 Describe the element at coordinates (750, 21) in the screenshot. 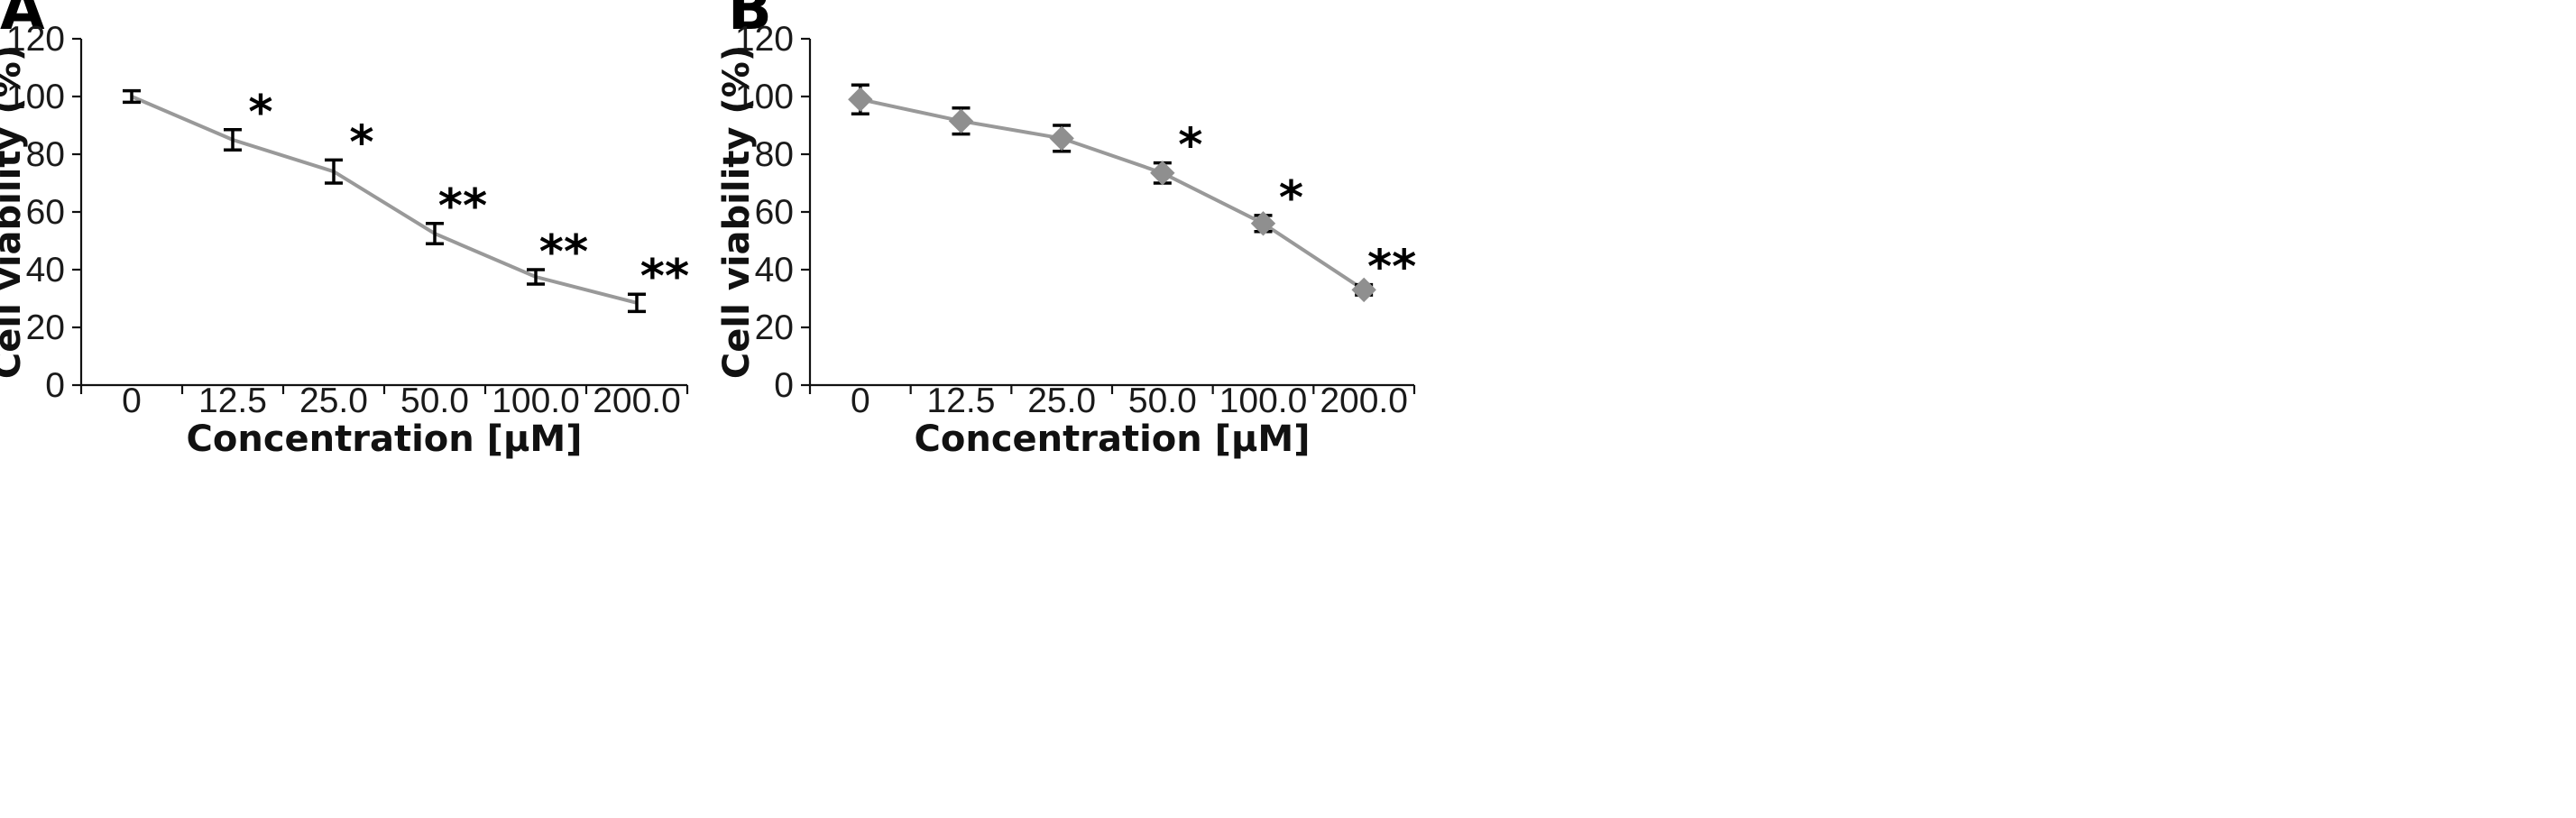

I see `panel-label: B` at that location.